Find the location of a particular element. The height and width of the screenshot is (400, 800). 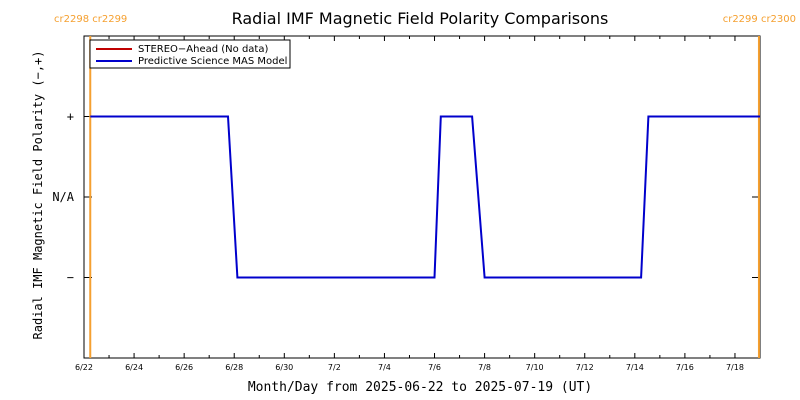

x-tick-label: 7/16 is located at coordinates (685, 367).